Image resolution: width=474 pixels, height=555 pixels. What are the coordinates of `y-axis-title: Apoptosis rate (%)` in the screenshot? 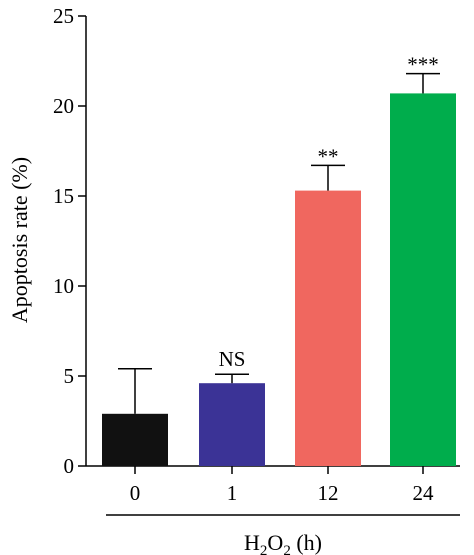 It's located at (19, 240).